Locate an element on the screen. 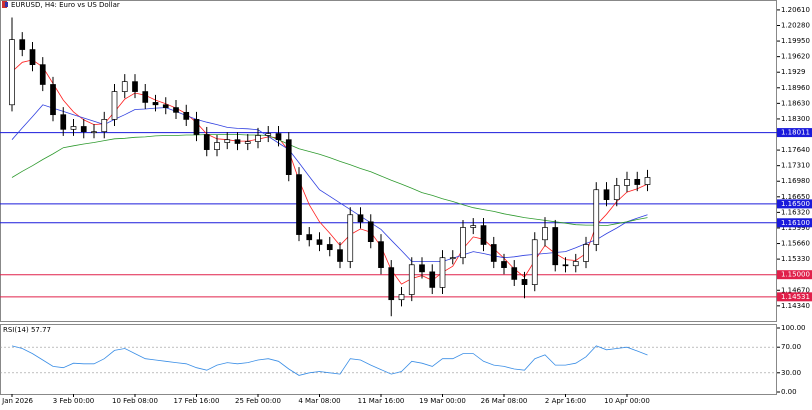 The image size is (812, 410). symbol-icon is located at coordinates (6, 4).